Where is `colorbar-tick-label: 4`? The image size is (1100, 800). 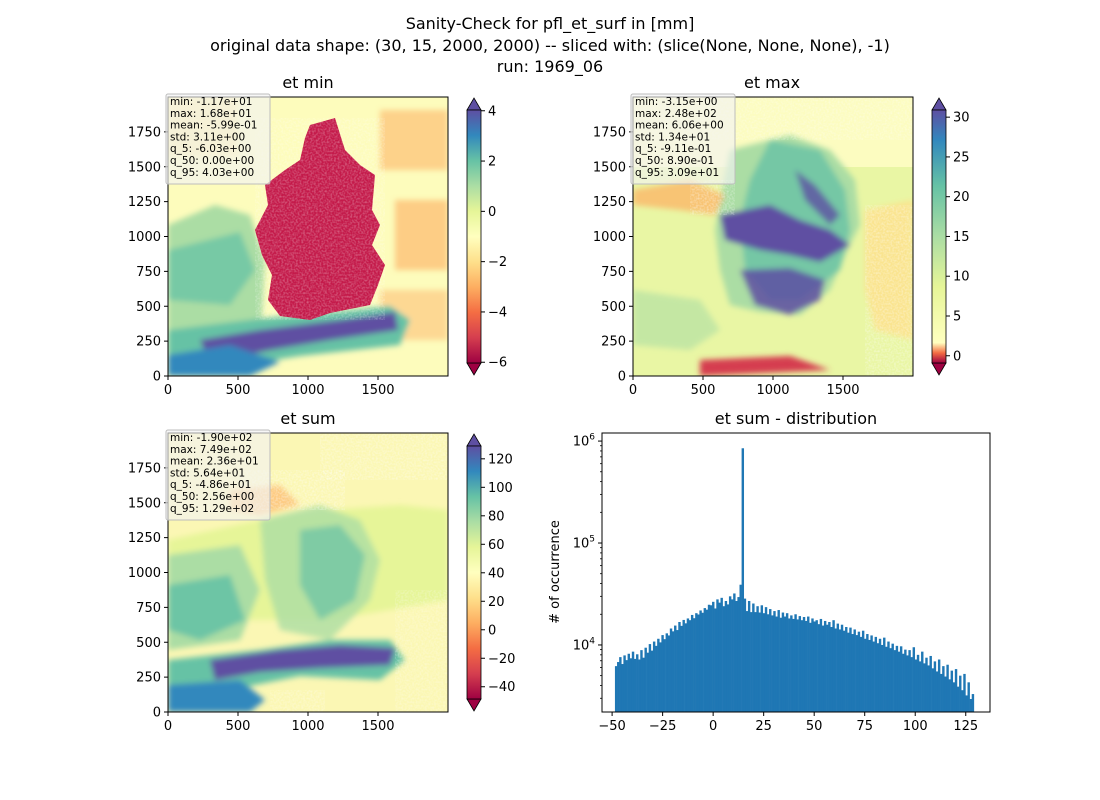
colorbar-tick-label: 4 is located at coordinates (492, 111).